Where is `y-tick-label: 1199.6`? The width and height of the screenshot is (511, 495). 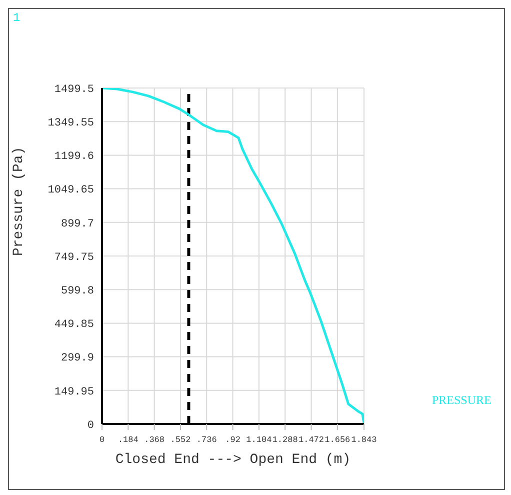 y-tick-label: 1199.6 is located at coordinates (74, 157).